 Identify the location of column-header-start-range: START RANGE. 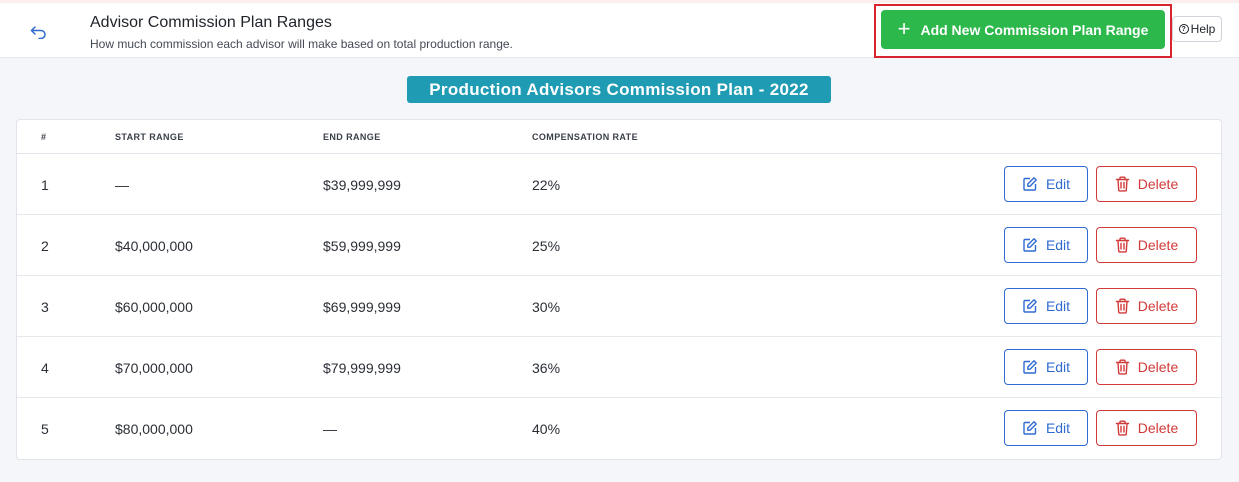
(149, 137).